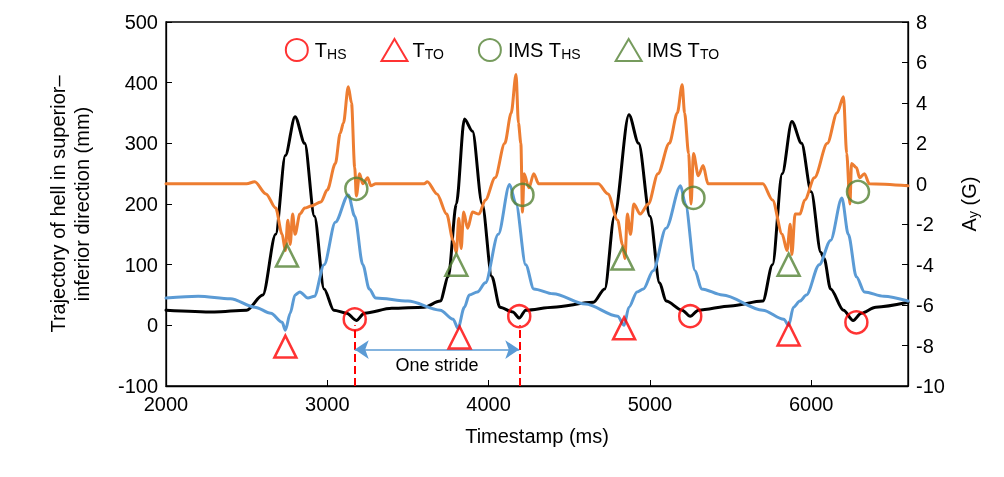  What do you see at coordinates (141, 22) in the screenshot?
I see `y-tick-label: 500` at bounding box center [141, 22].